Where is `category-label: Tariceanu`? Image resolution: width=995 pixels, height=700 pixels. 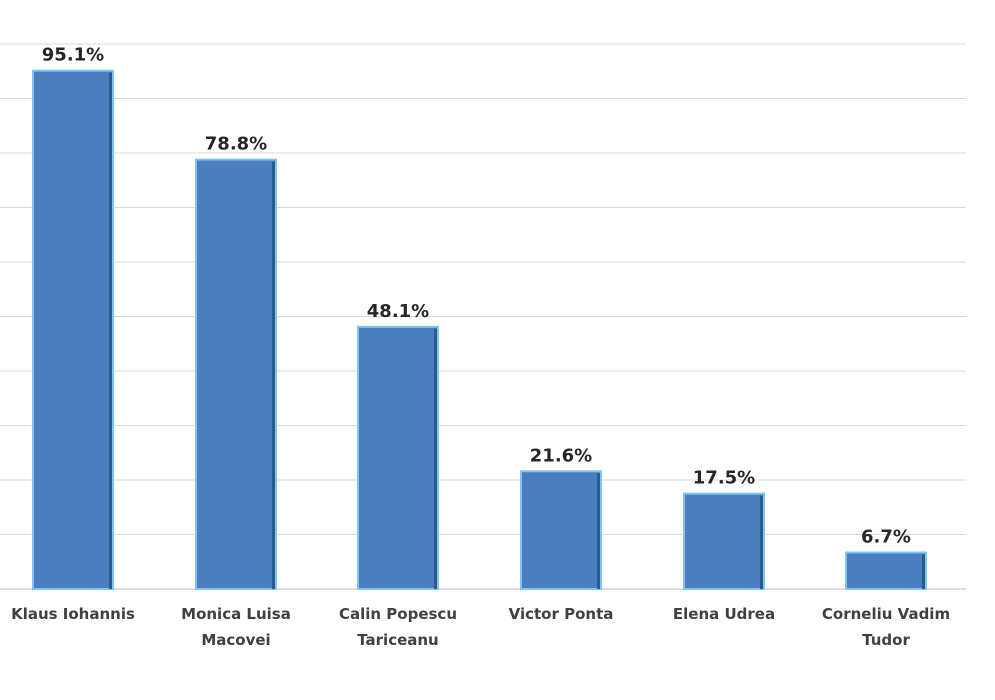 category-label: Tariceanu is located at coordinates (398, 640).